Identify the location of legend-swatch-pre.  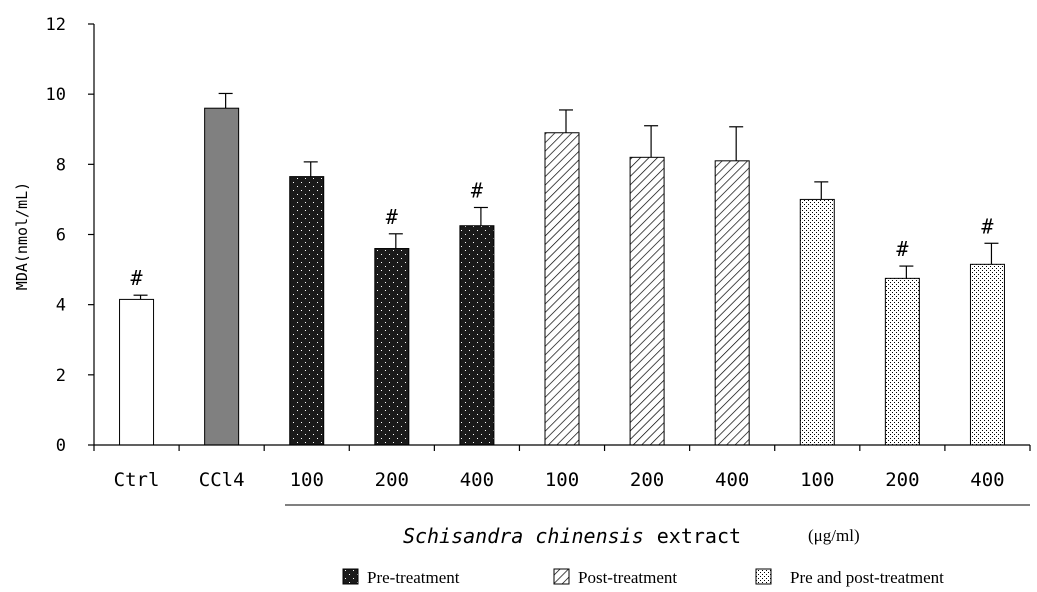
(350, 576).